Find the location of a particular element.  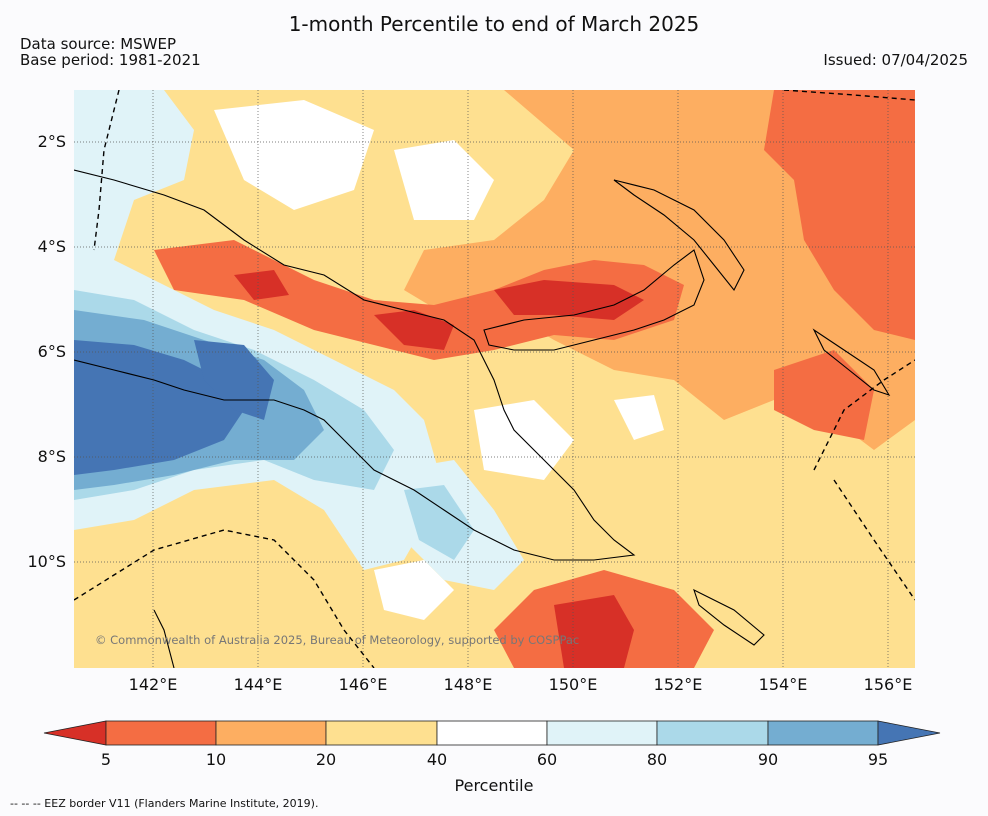

eez-border-north is located at coordinates (849, 95).